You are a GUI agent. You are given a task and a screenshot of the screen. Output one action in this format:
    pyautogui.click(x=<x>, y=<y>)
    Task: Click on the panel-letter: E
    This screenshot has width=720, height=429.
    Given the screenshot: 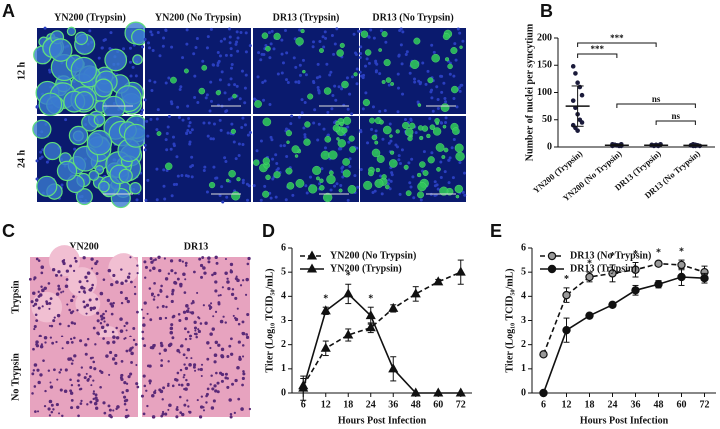 What is the action you would take?
    pyautogui.click(x=496, y=231)
    